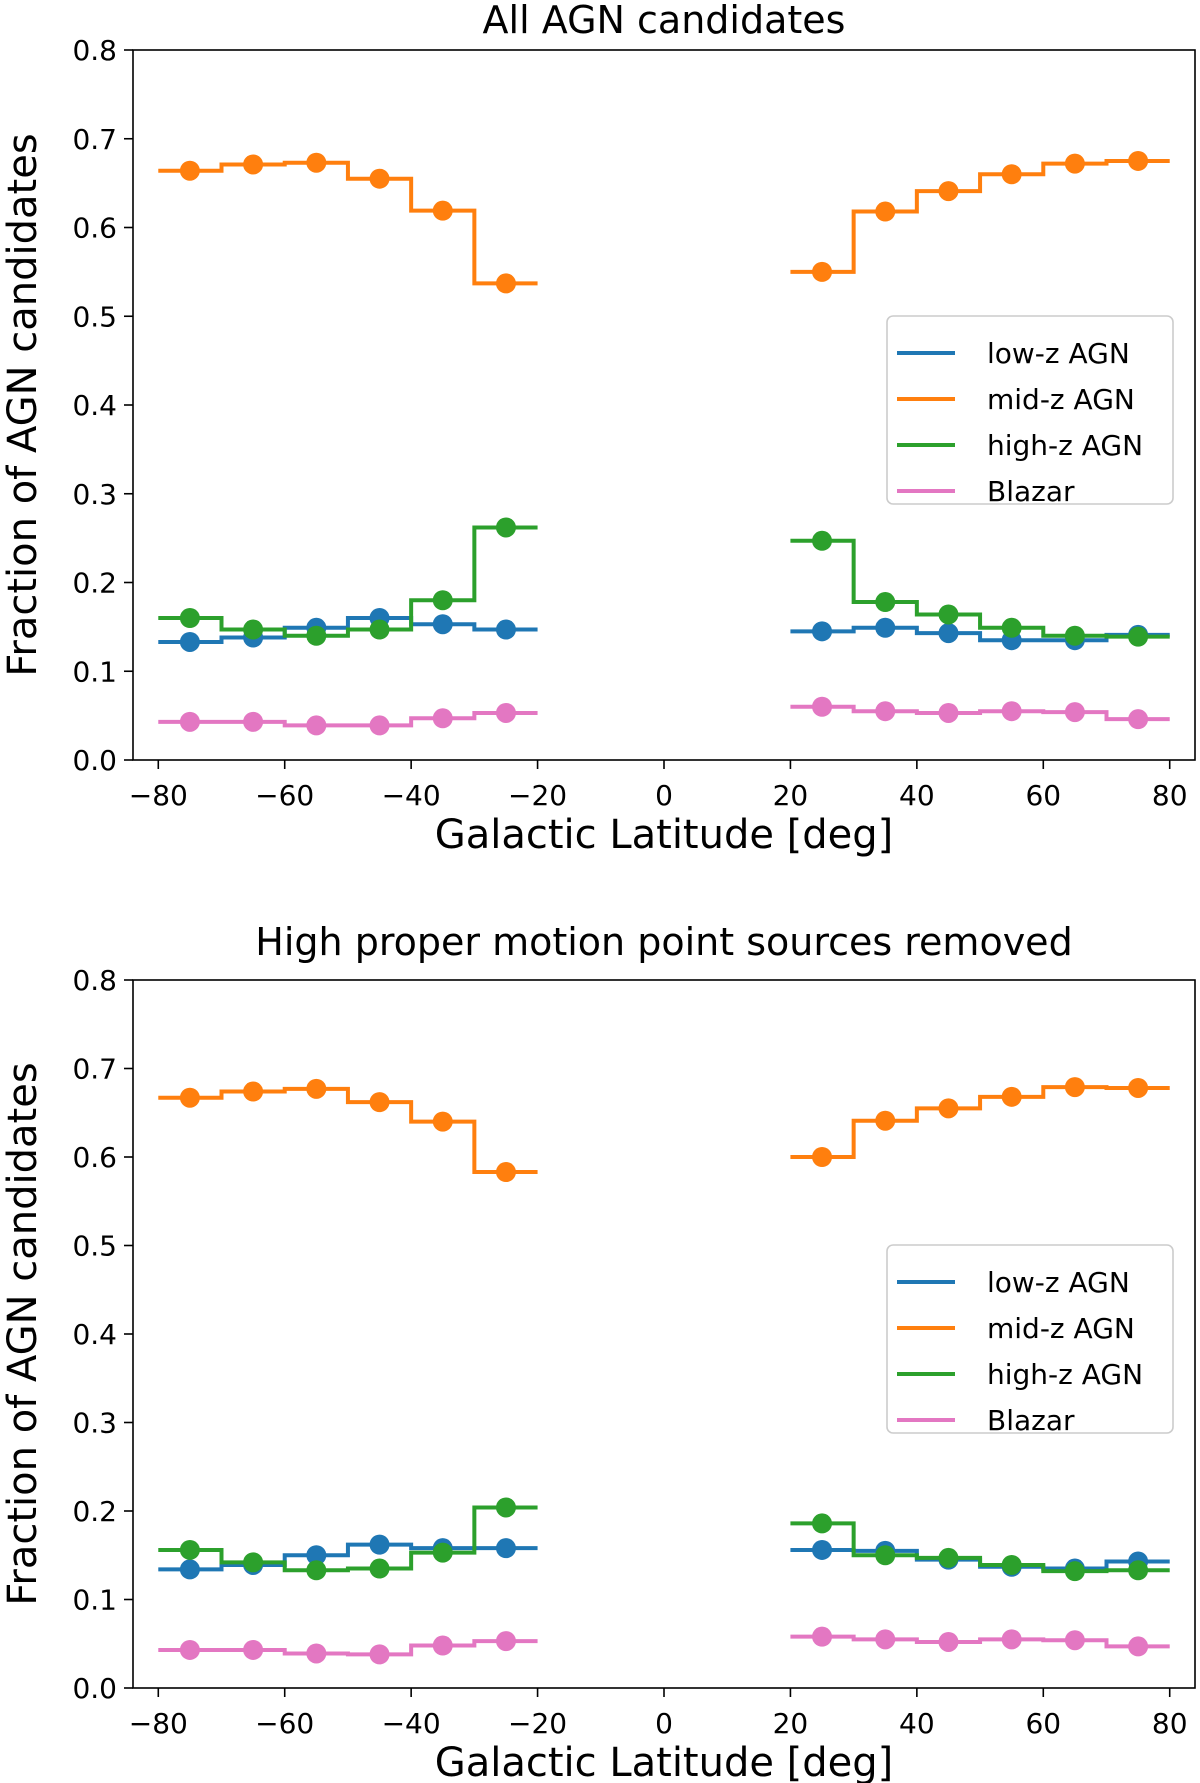  What do you see at coordinates (94, 494) in the screenshot?
I see `y-tick-label: 0.3` at bounding box center [94, 494].